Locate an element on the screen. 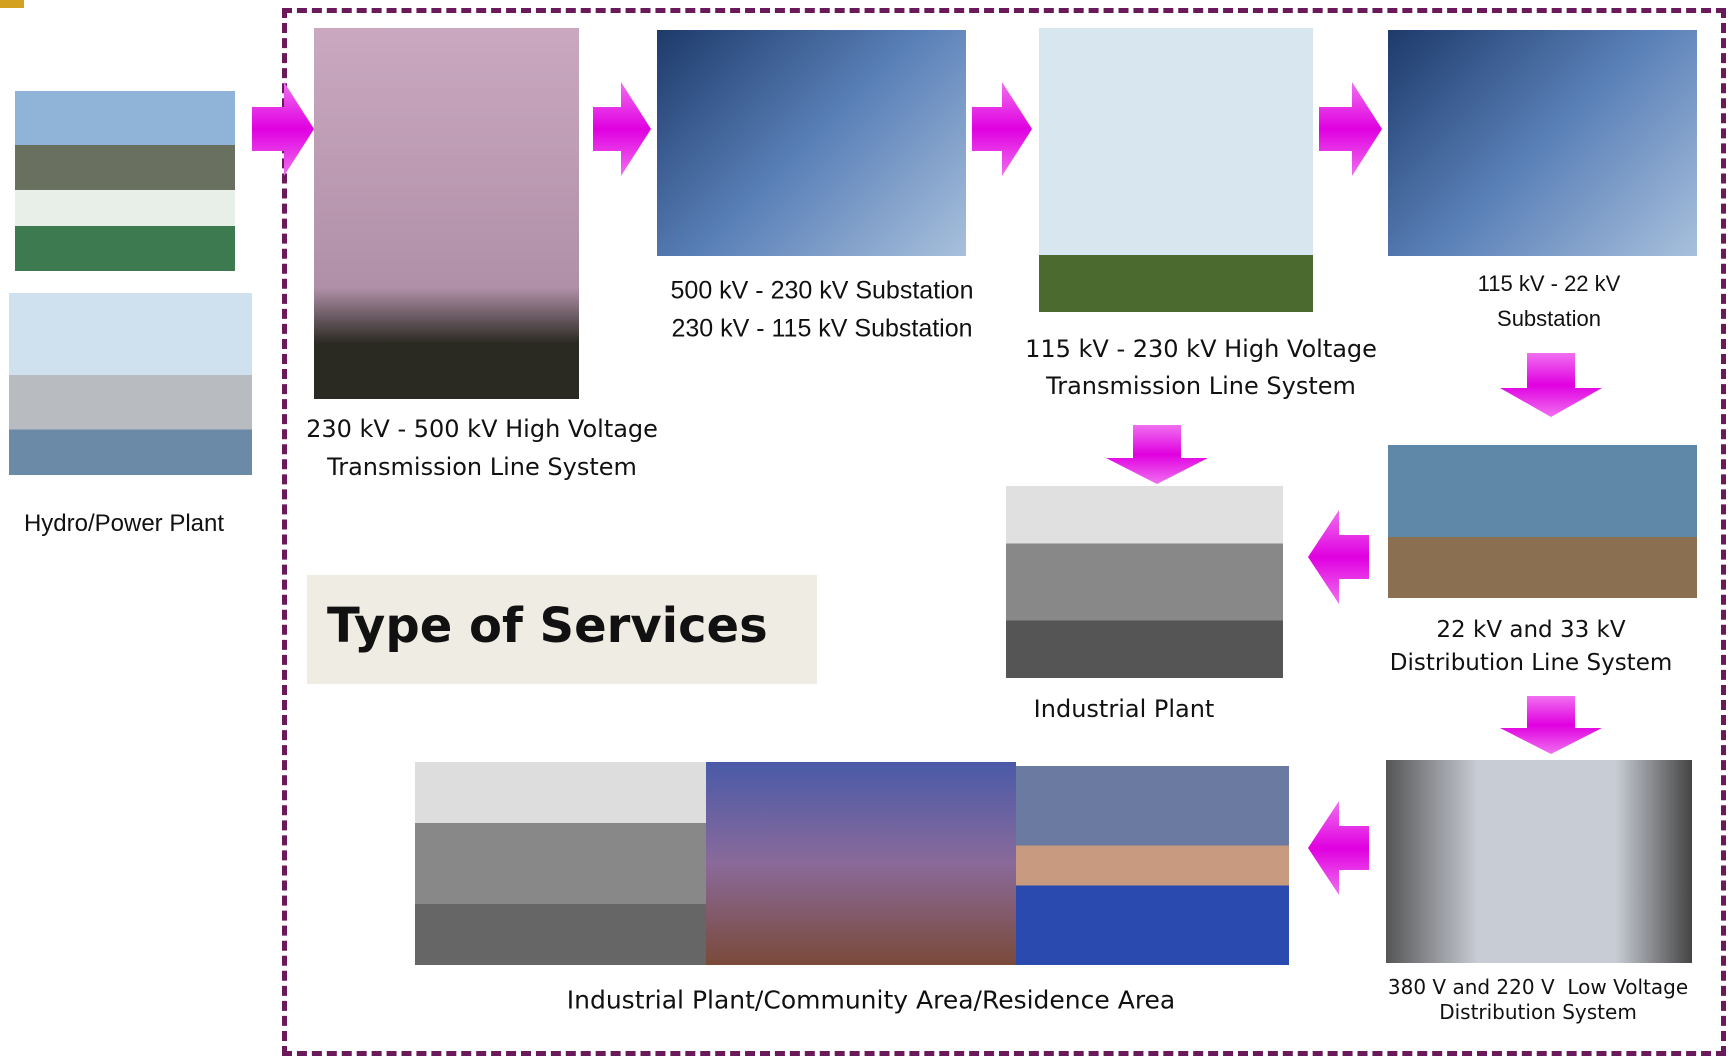 The height and width of the screenshot is (1061, 1731). node-label: 115 kV - 230 kV High Voltage is located at coordinates (1201, 349).